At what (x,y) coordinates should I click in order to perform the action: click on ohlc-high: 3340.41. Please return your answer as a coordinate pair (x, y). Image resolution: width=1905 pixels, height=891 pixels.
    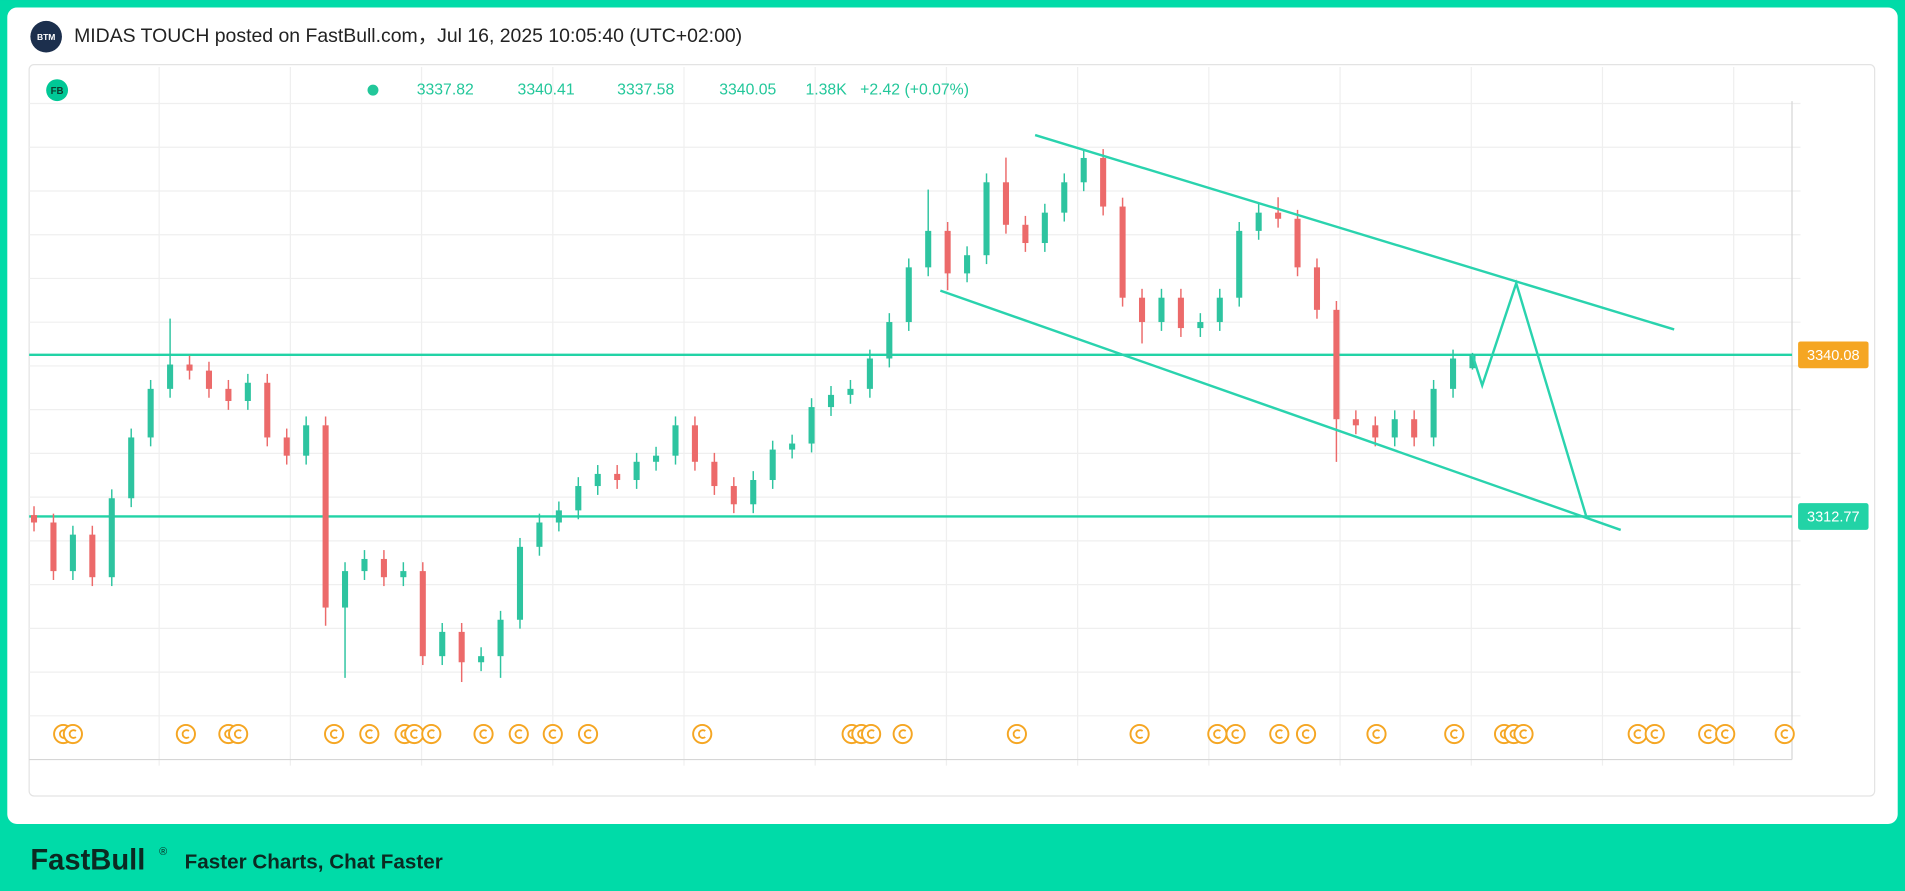
    Looking at the image, I should click on (546, 89).